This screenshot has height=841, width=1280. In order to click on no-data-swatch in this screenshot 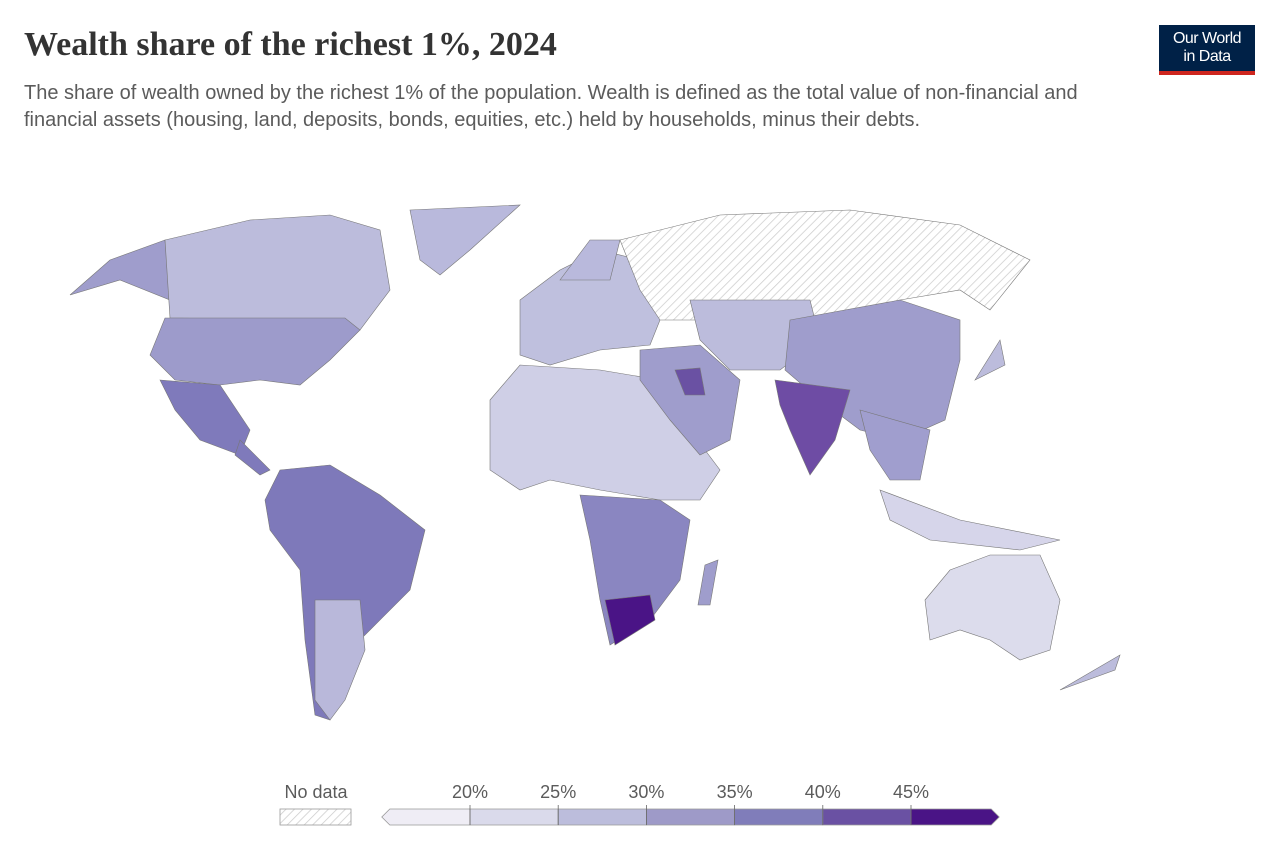, I will do `click(315, 817)`.